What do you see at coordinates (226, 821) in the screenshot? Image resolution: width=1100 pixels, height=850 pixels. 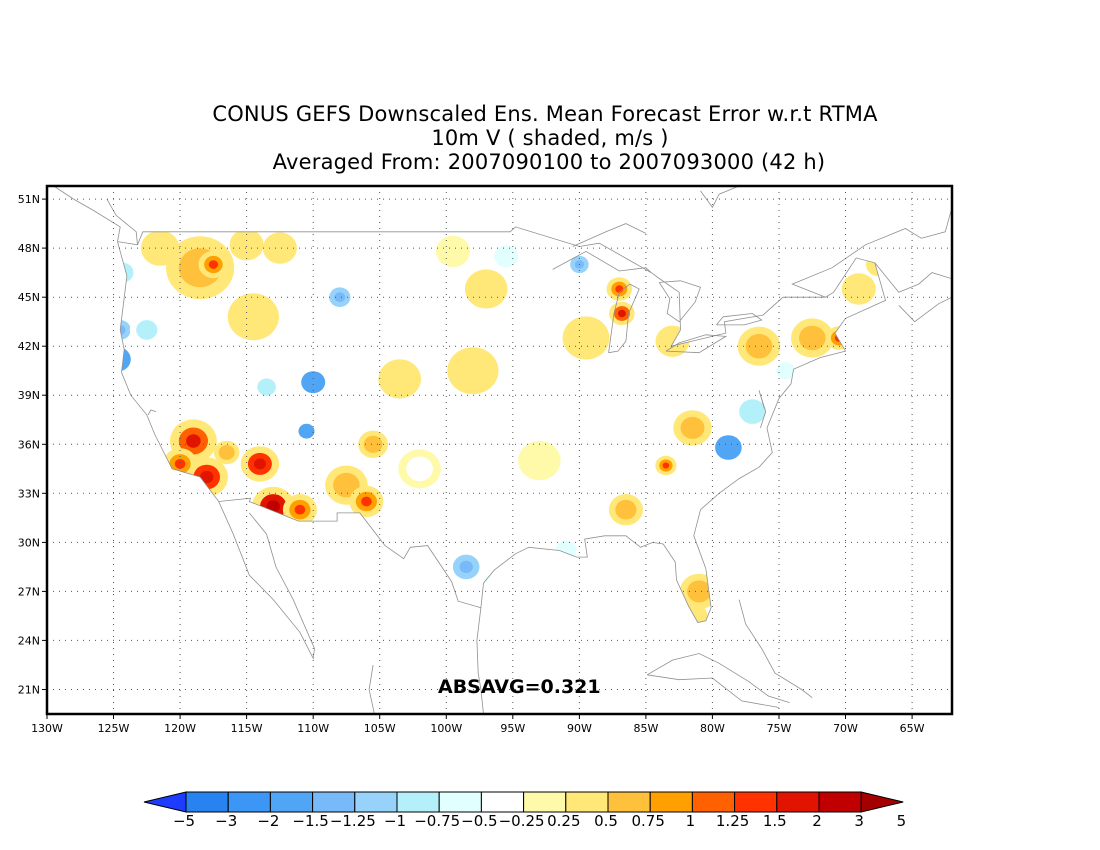 I see `colorbar-label: −3` at bounding box center [226, 821].